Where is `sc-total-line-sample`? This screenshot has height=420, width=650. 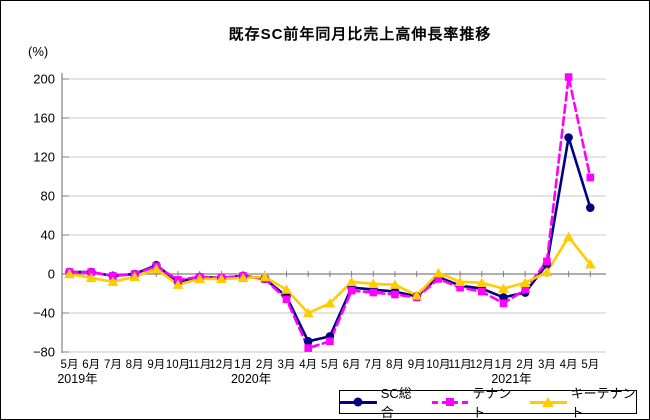
sc-total-line-sample is located at coordinates (358, 402).